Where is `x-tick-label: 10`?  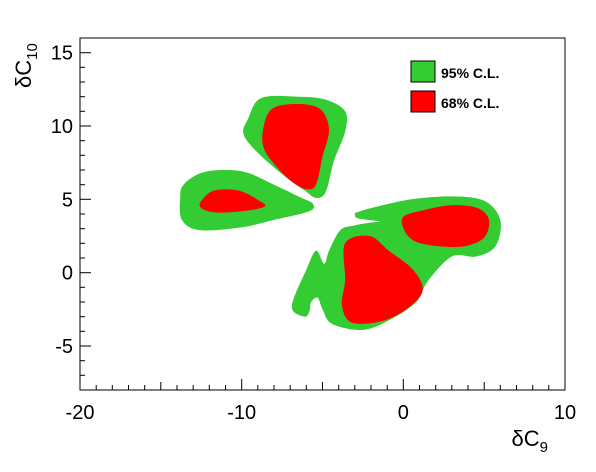
x-tick-label: 10 is located at coordinates (565, 413).